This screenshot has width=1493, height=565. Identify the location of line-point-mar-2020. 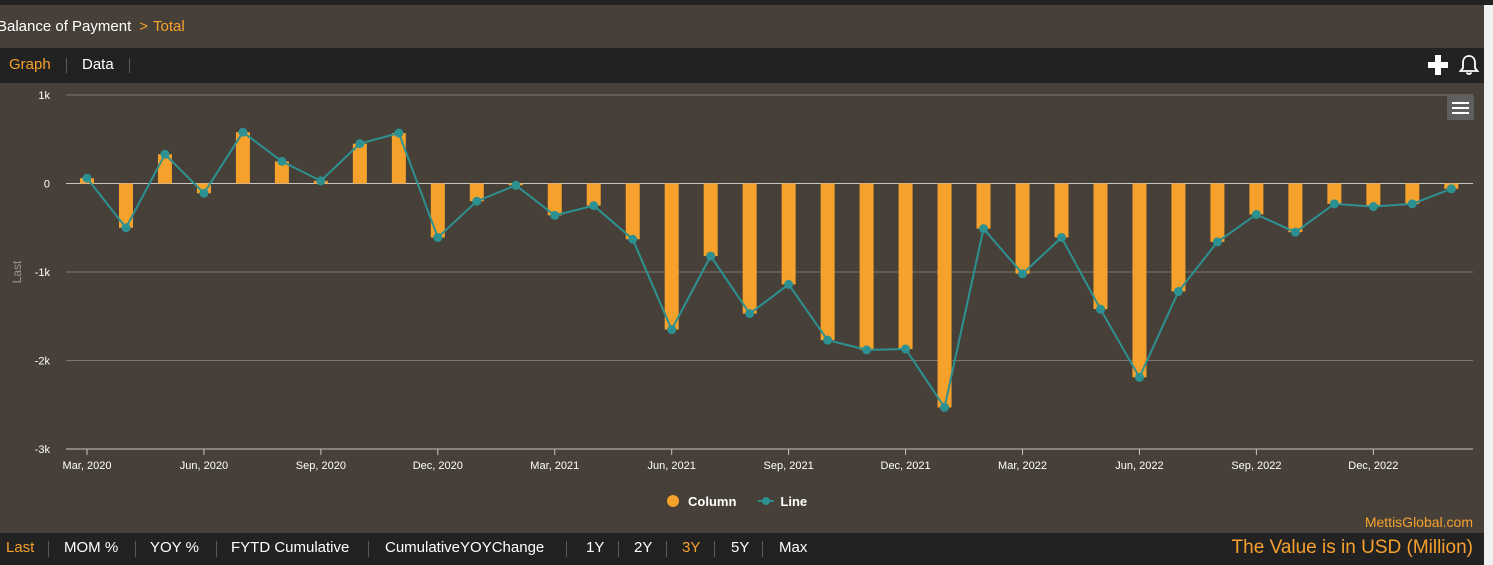
(87, 178).